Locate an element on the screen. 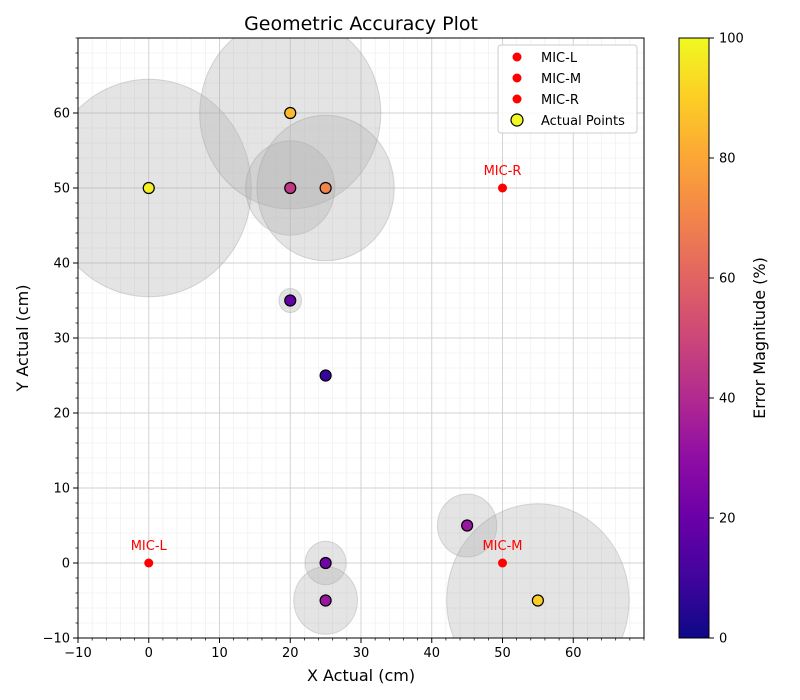 The image size is (800, 700). legend-label-mic-m: MIC-M is located at coordinates (561, 79).